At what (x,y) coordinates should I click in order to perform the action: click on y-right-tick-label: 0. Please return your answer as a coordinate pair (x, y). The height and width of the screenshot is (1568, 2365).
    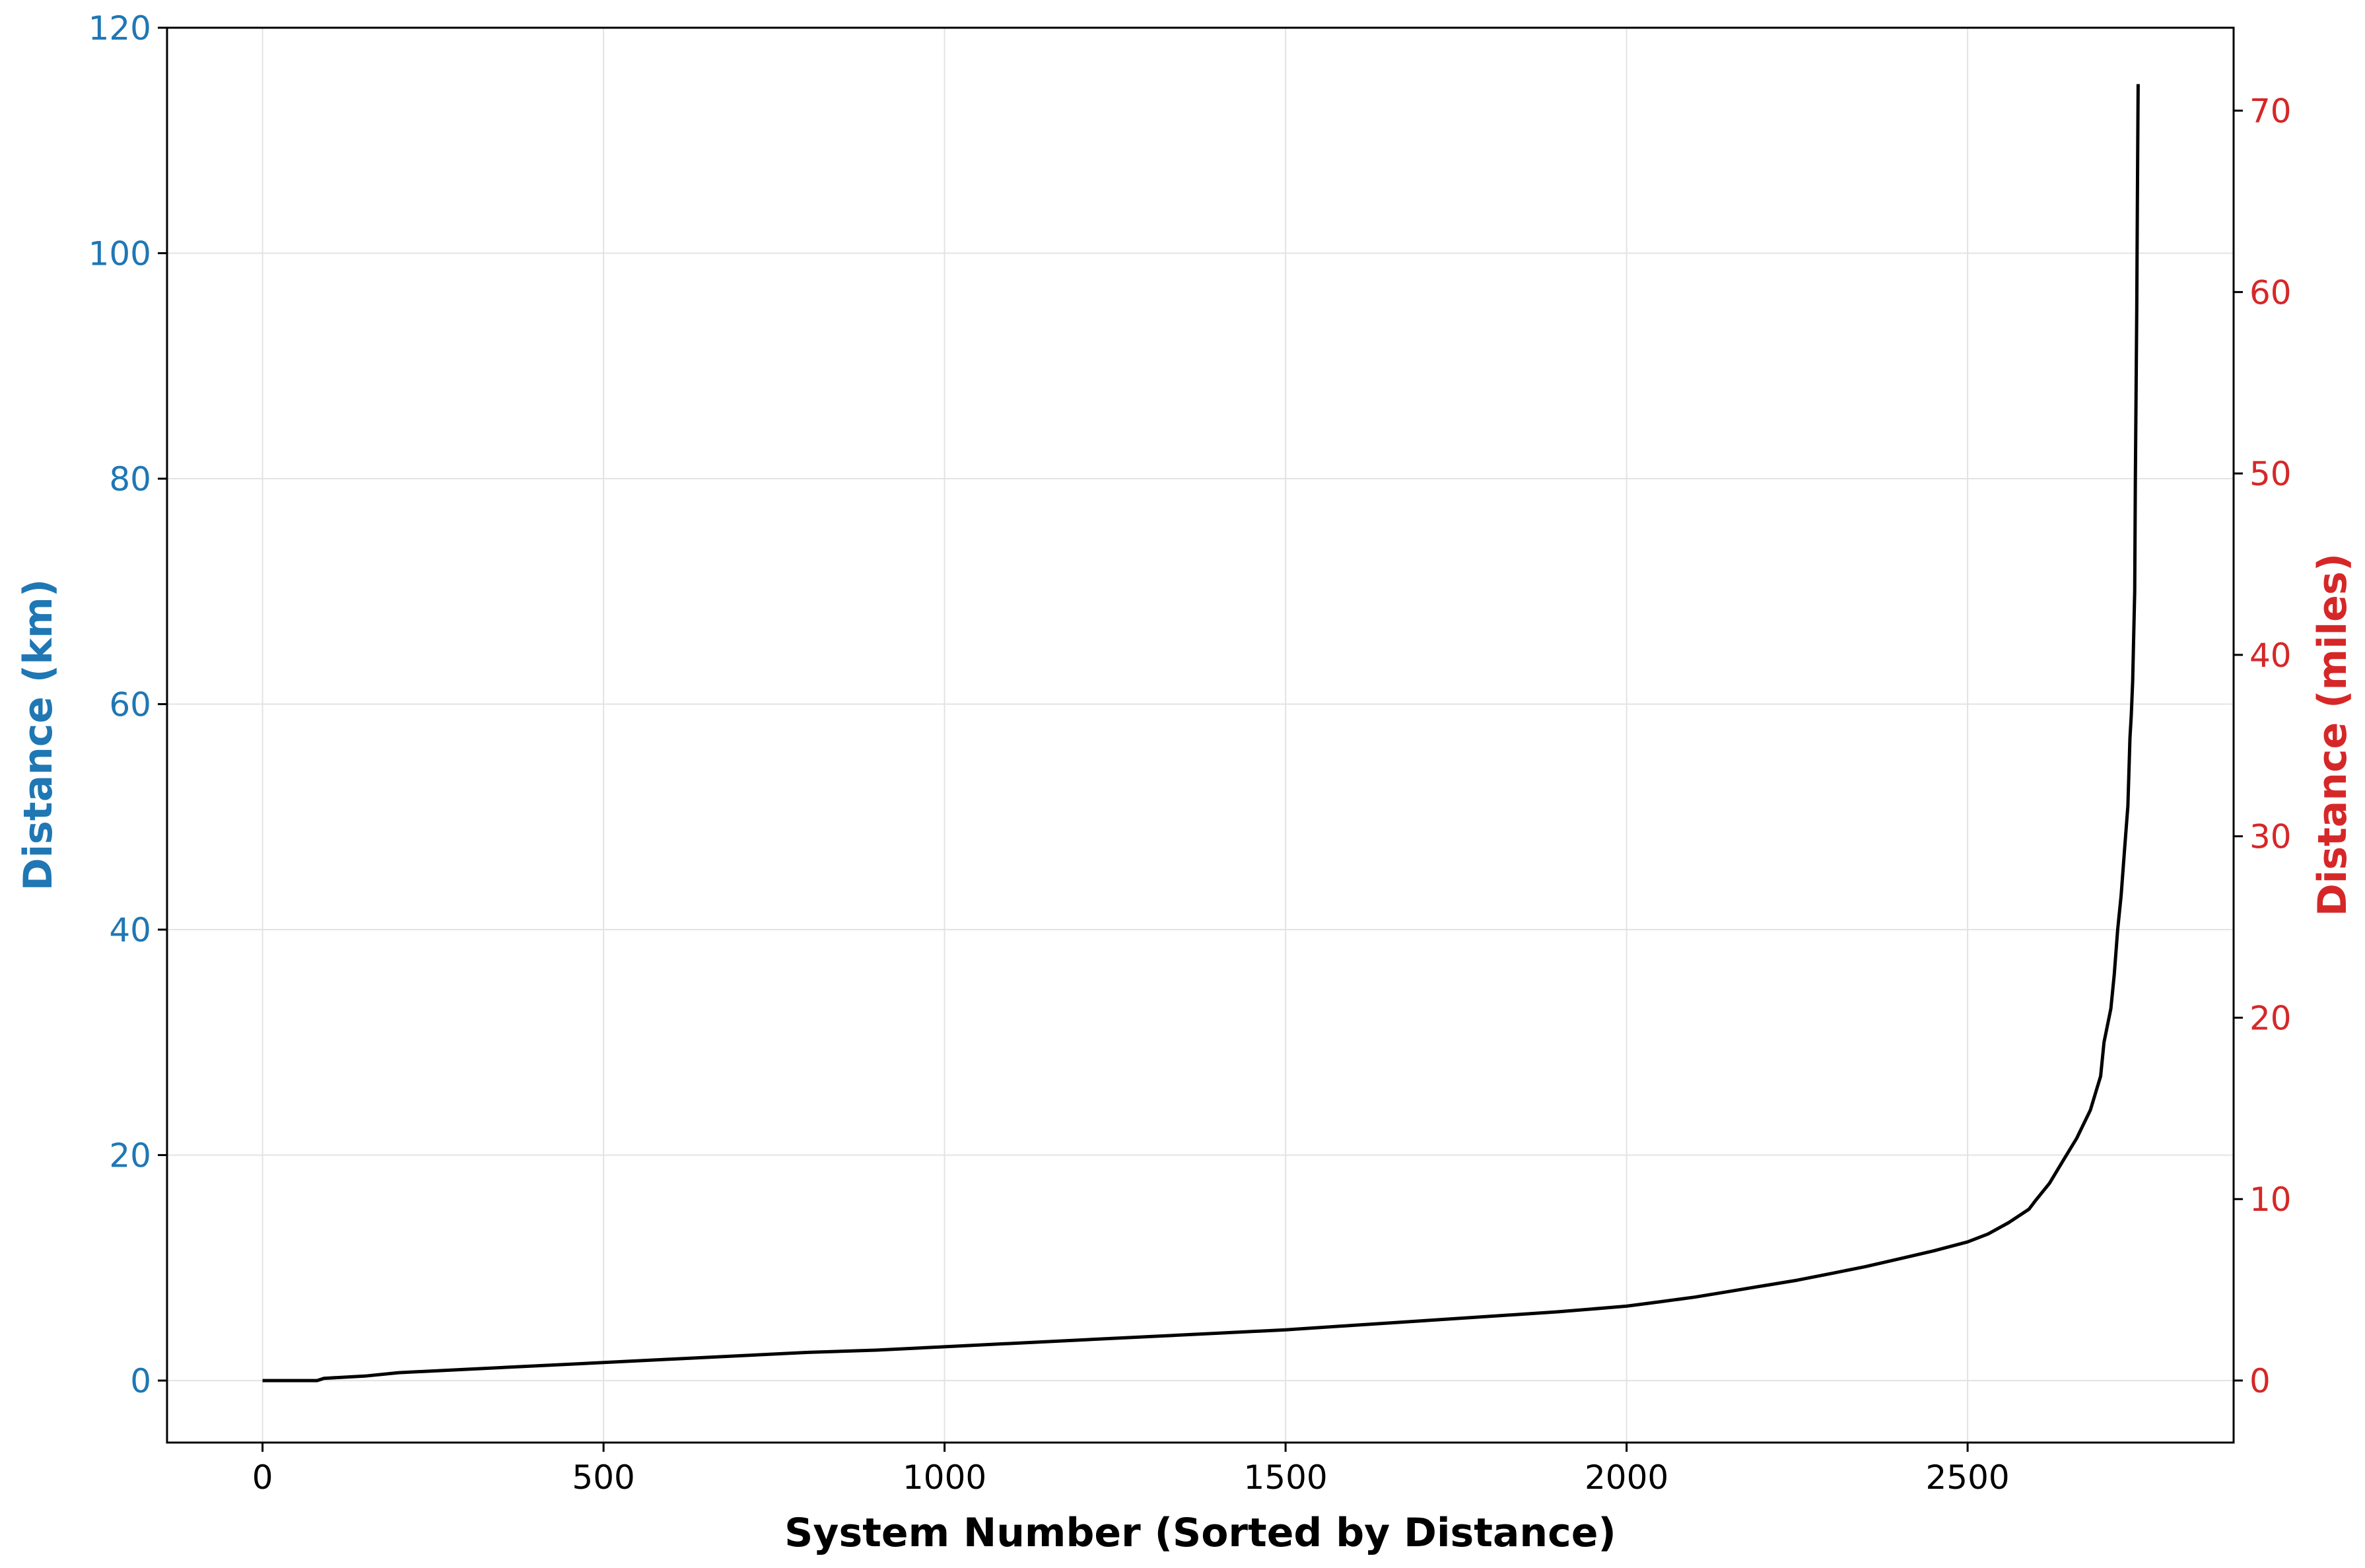
    Looking at the image, I should click on (2260, 1381).